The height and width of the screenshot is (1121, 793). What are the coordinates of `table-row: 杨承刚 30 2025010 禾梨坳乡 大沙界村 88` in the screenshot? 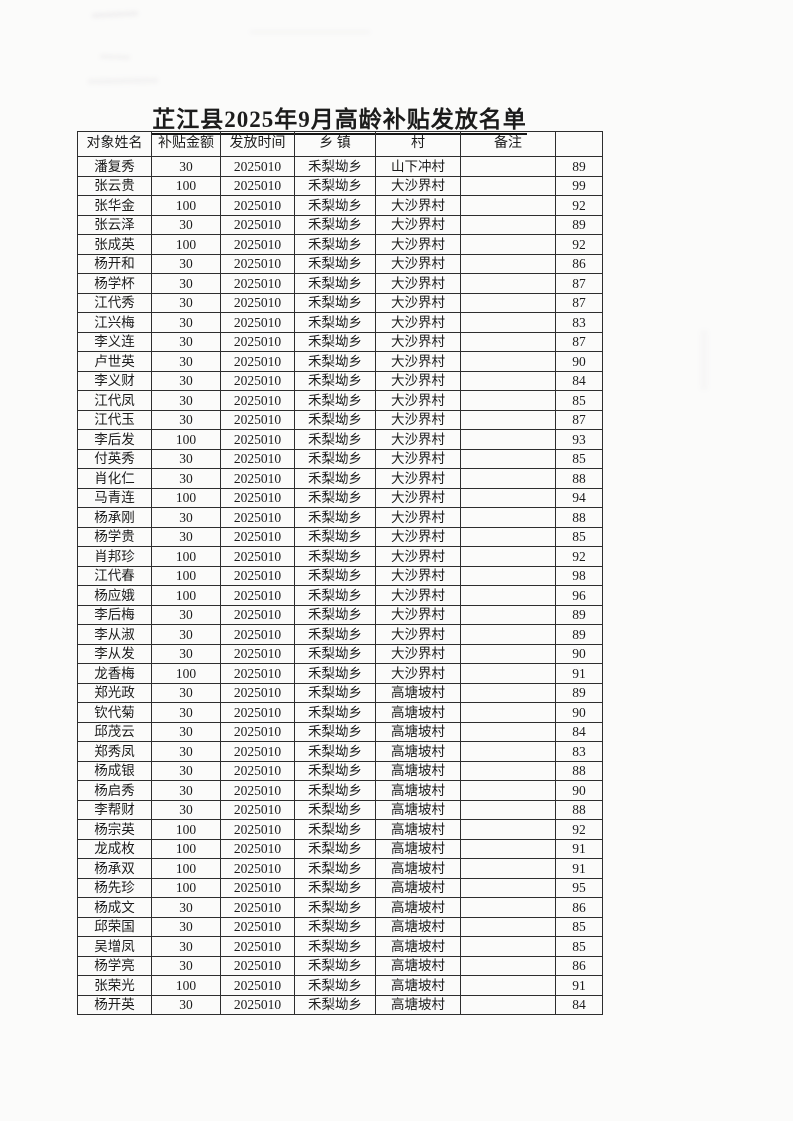 It's located at (340, 517).